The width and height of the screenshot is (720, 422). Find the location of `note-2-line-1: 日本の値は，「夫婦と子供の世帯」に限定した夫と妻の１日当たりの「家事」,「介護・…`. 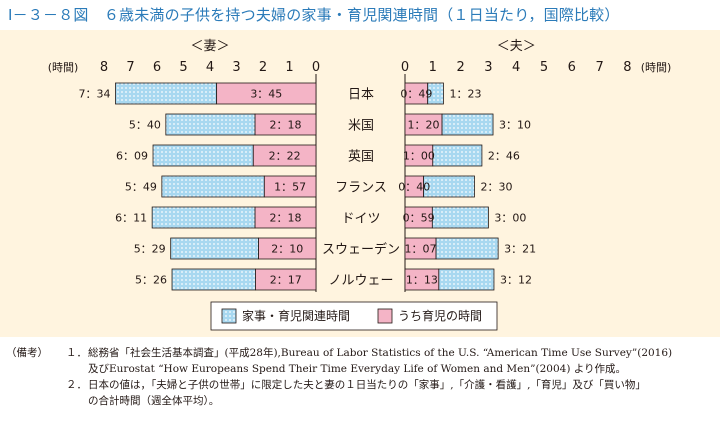

note-2-line-1: 日本の値は，「夫婦と子供の世帯」に限定した夫と妻の１日当たりの「家事」,「介護・… is located at coordinates (367, 385).